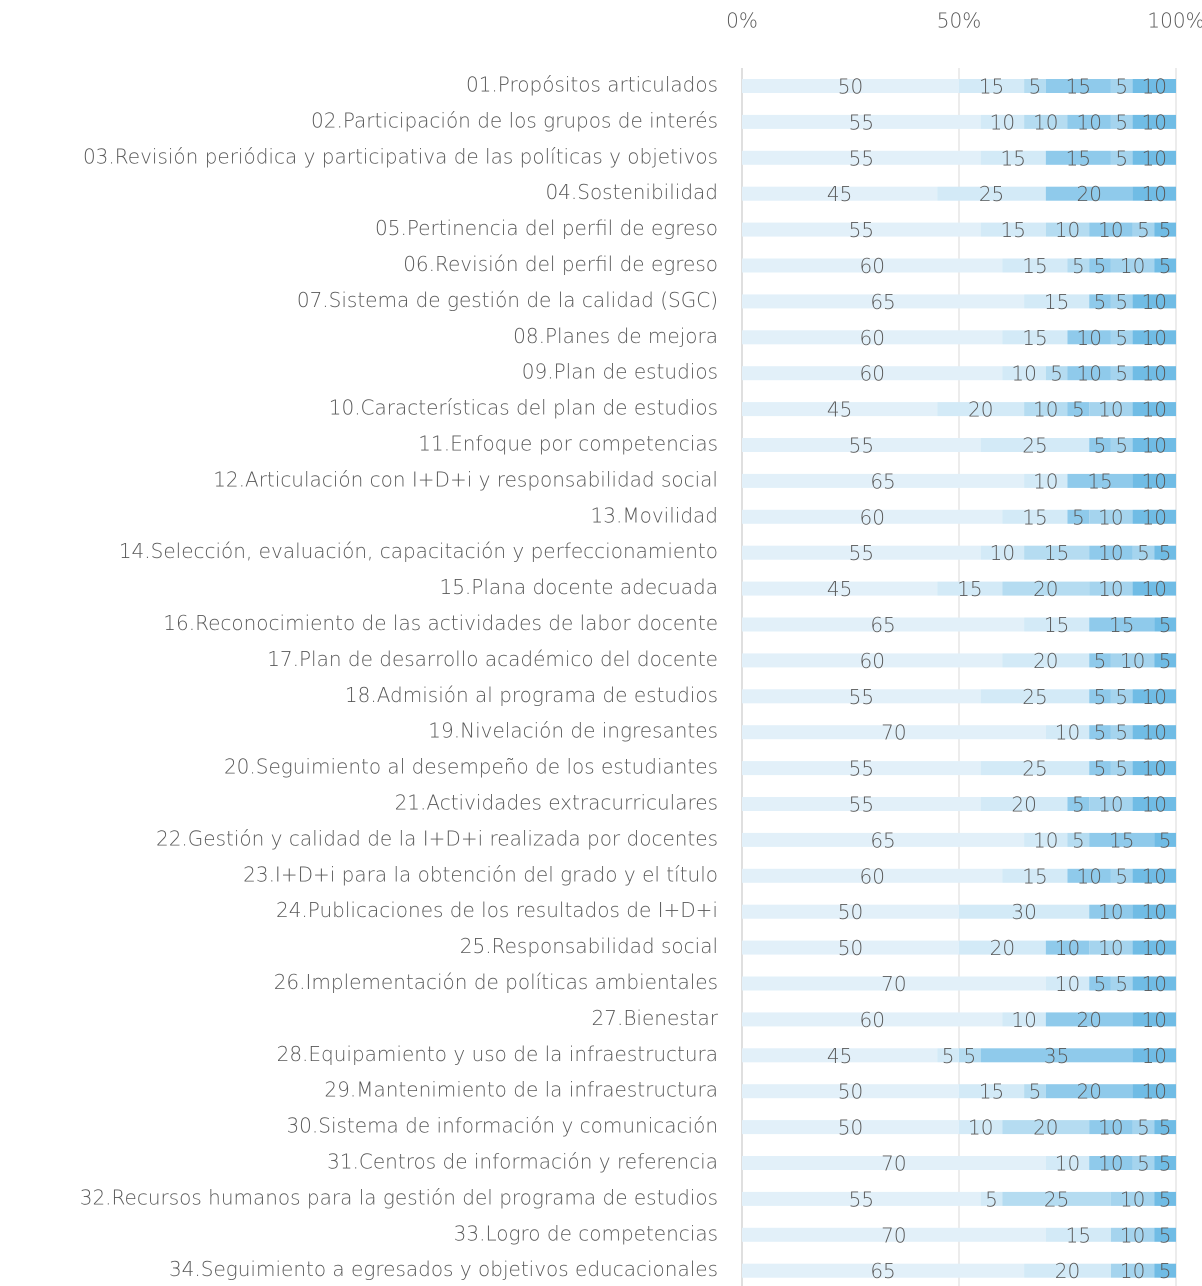 Image resolution: width=1202 pixels, height=1286 pixels. What do you see at coordinates (523, 408) in the screenshot?
I see `category-label: 10.Características del plan de estudios` at bounding box center [523, 408].